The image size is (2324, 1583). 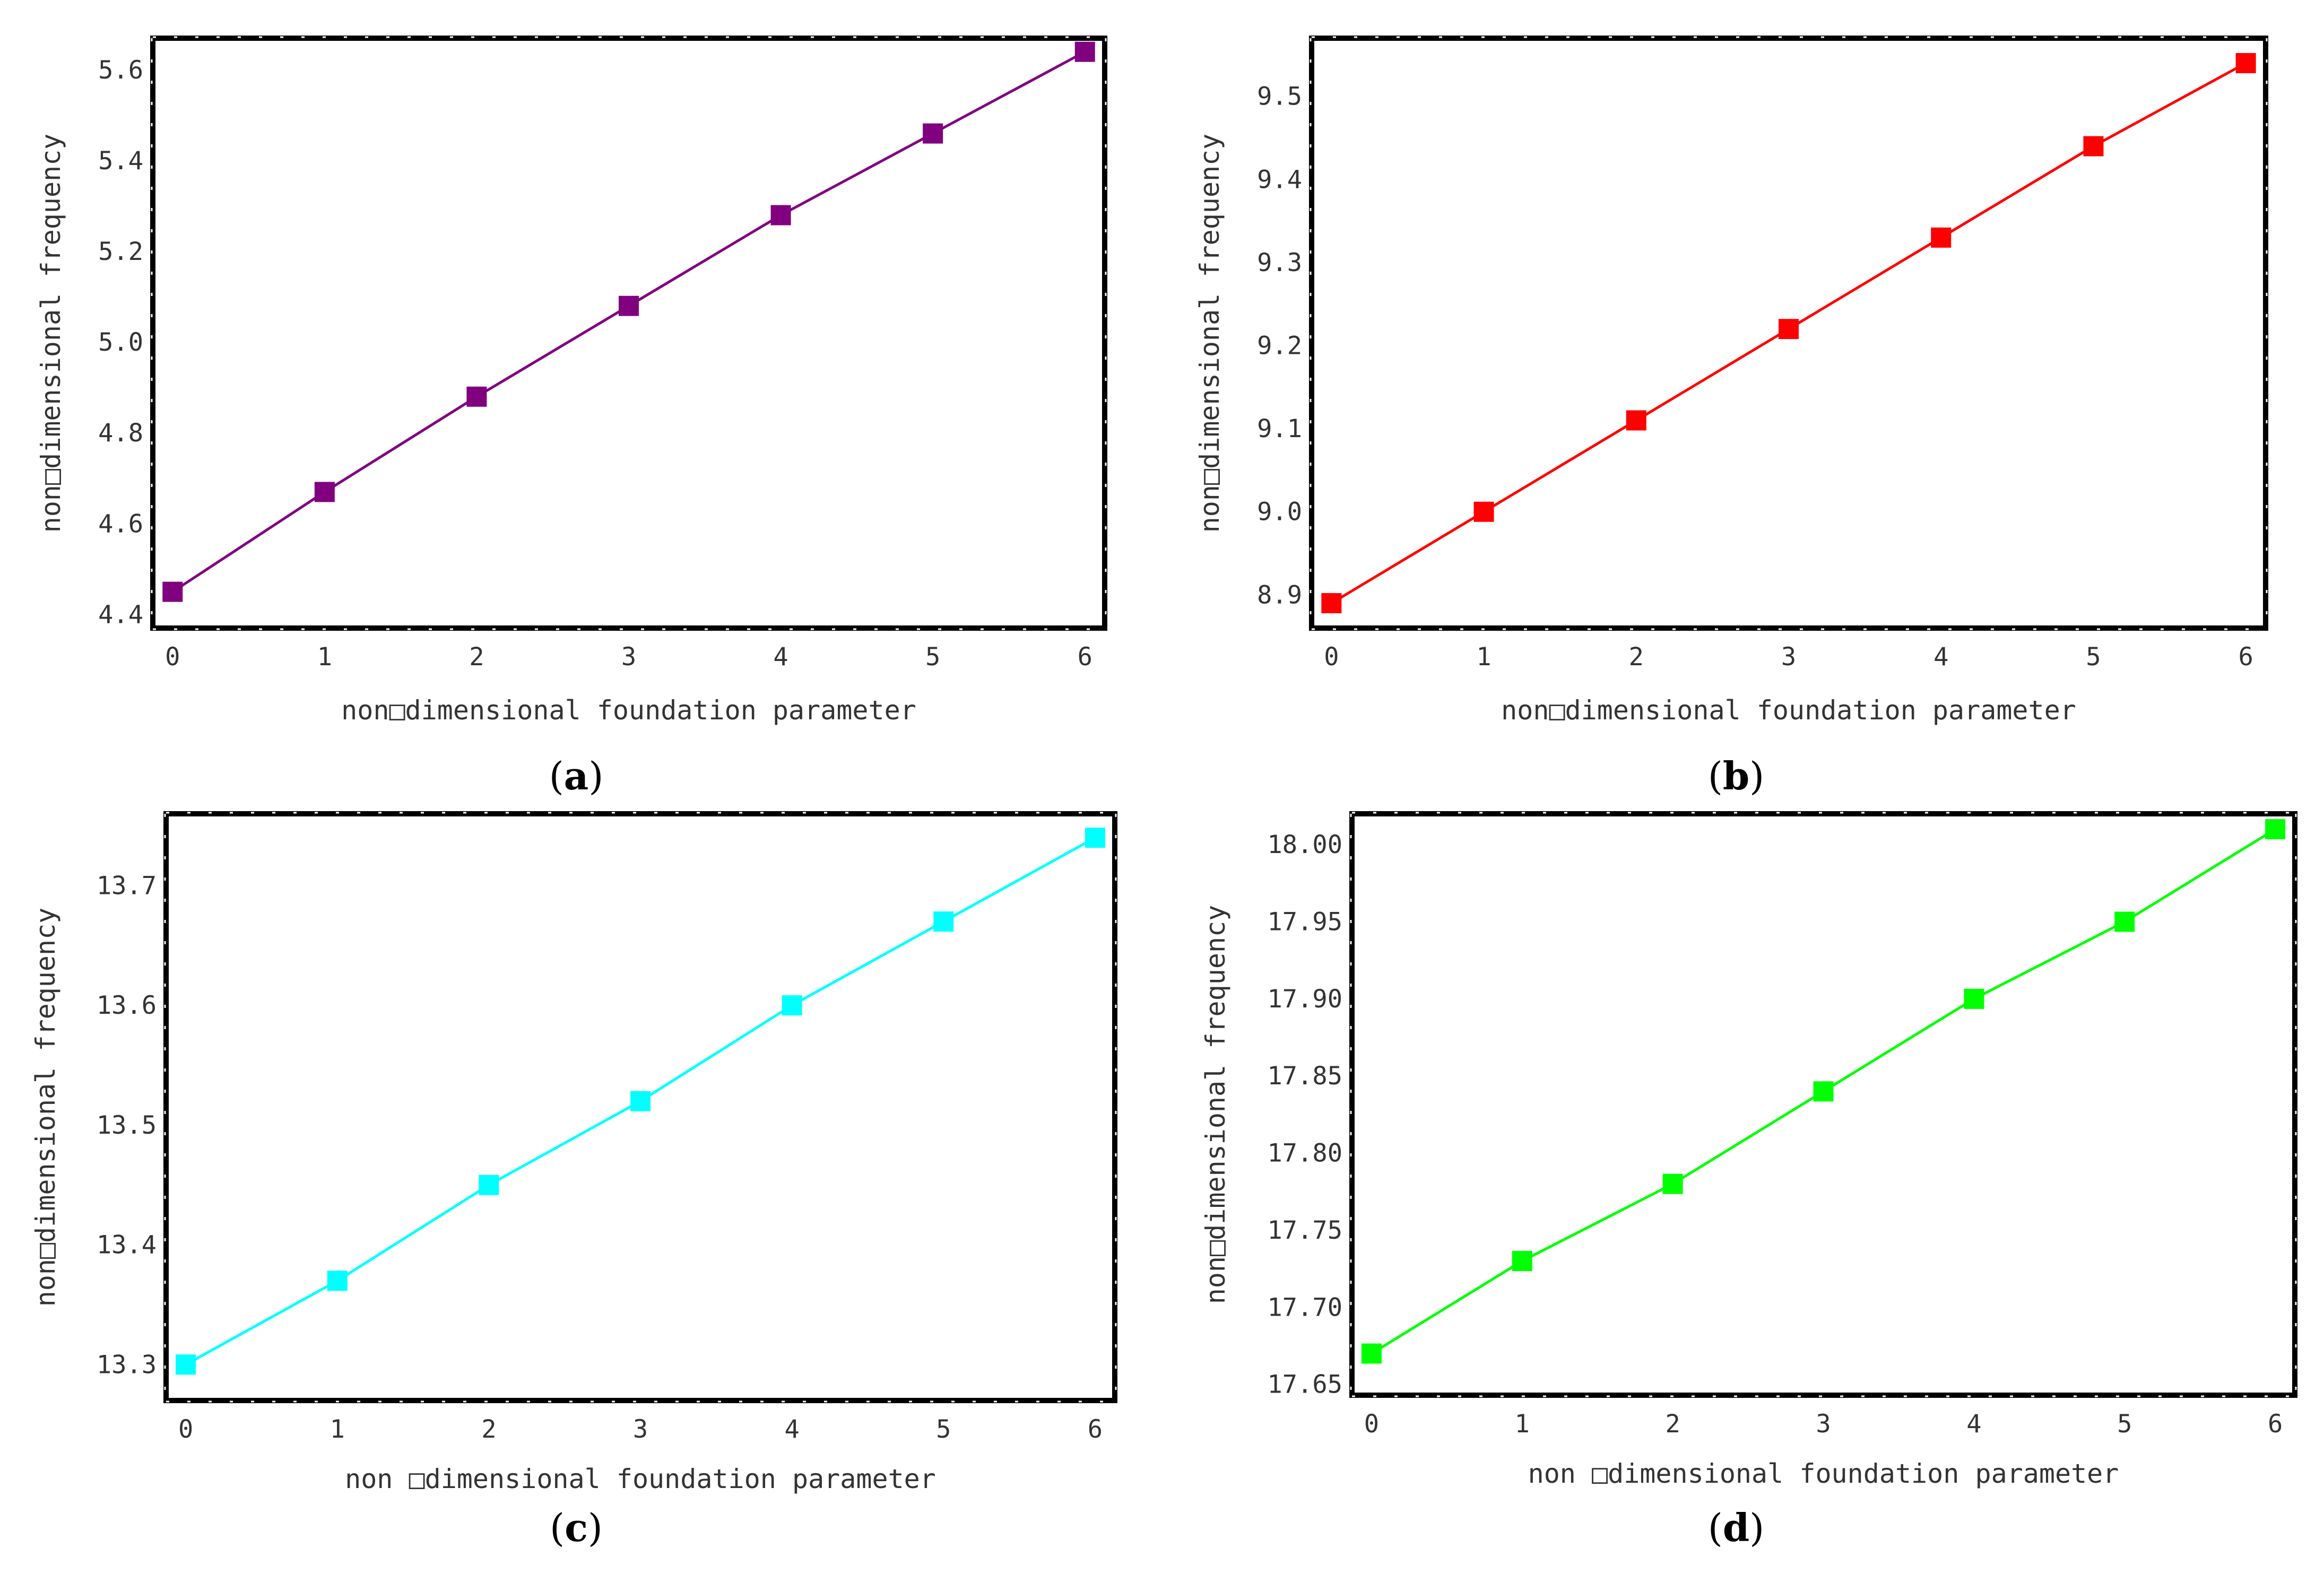 What do you see at coordinates (1305, 1076) in the screenshot?
I see `y-tick-label: 17.85` at bounding box center [1305, 1076].